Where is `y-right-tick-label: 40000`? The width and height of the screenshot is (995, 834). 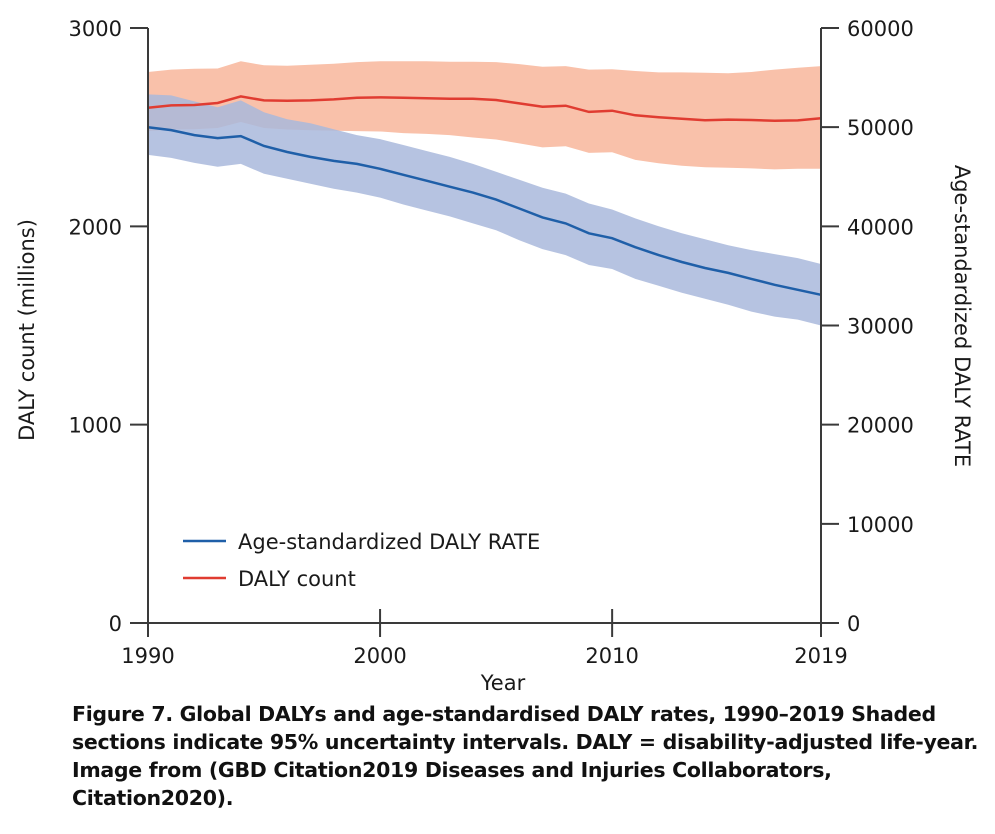 y-right-tick-label: 40000 is located at coordinates (880, 227).